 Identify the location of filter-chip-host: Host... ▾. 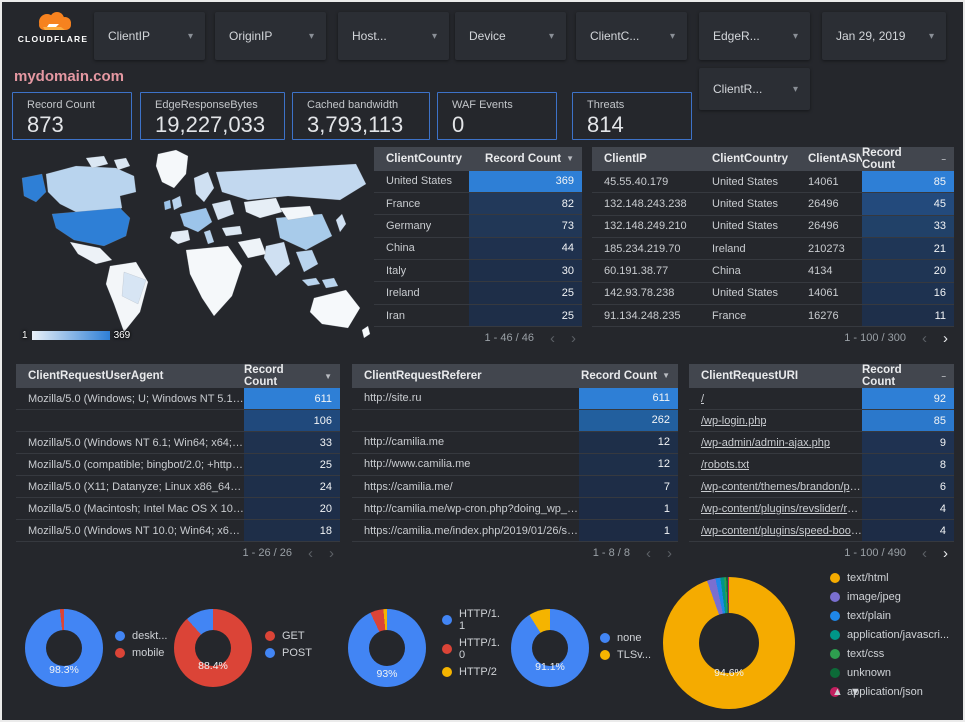
(393, 36).